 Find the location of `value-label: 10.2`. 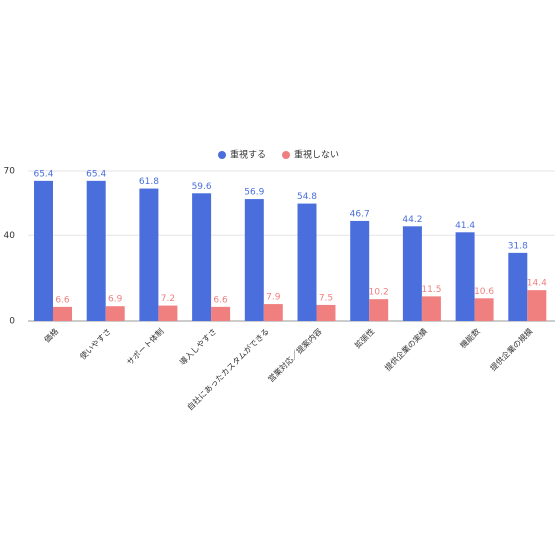

value-label: 10.2 is located at coordinates (379, 293).